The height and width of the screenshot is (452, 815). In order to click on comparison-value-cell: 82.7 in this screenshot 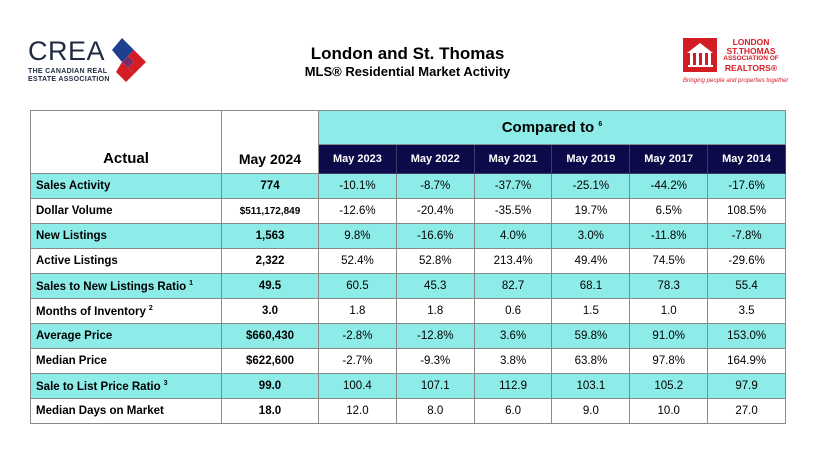, I will do `click(513, 286)`.